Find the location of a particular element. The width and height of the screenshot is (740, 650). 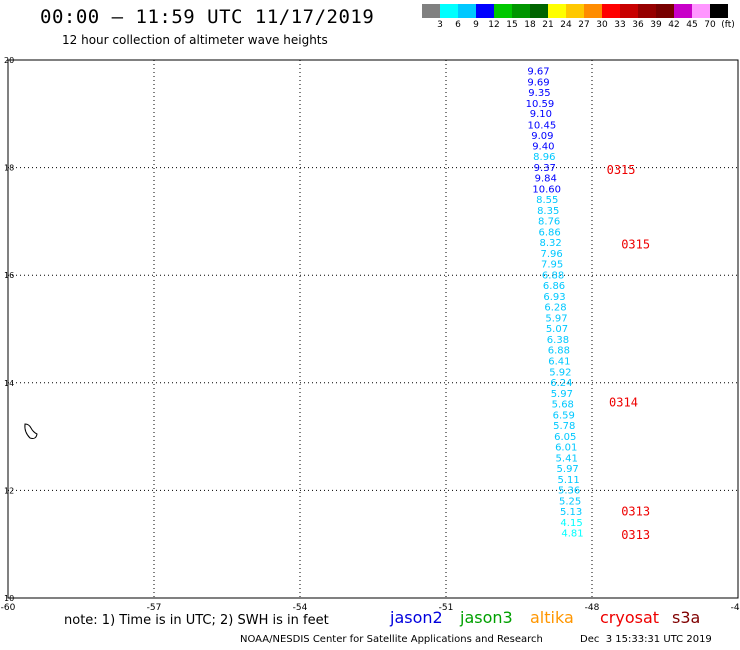

wave-height-value: 6.93 is located at coordinates (554, 297).